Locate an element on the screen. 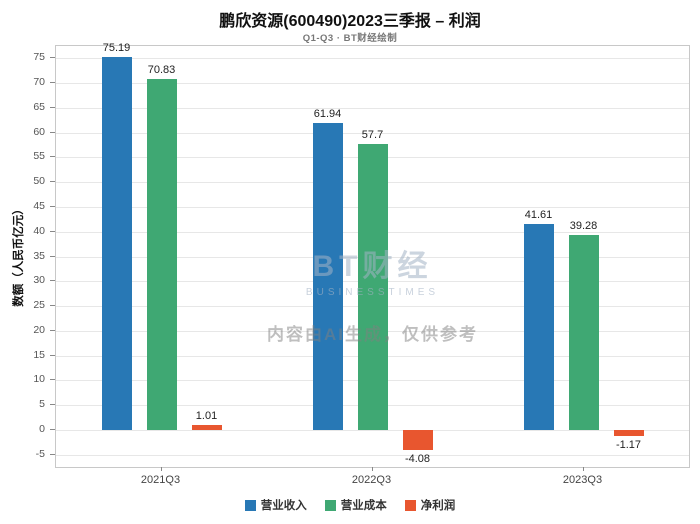  x-tick-label: 2021Q3 is located at coordinates (160, 480).